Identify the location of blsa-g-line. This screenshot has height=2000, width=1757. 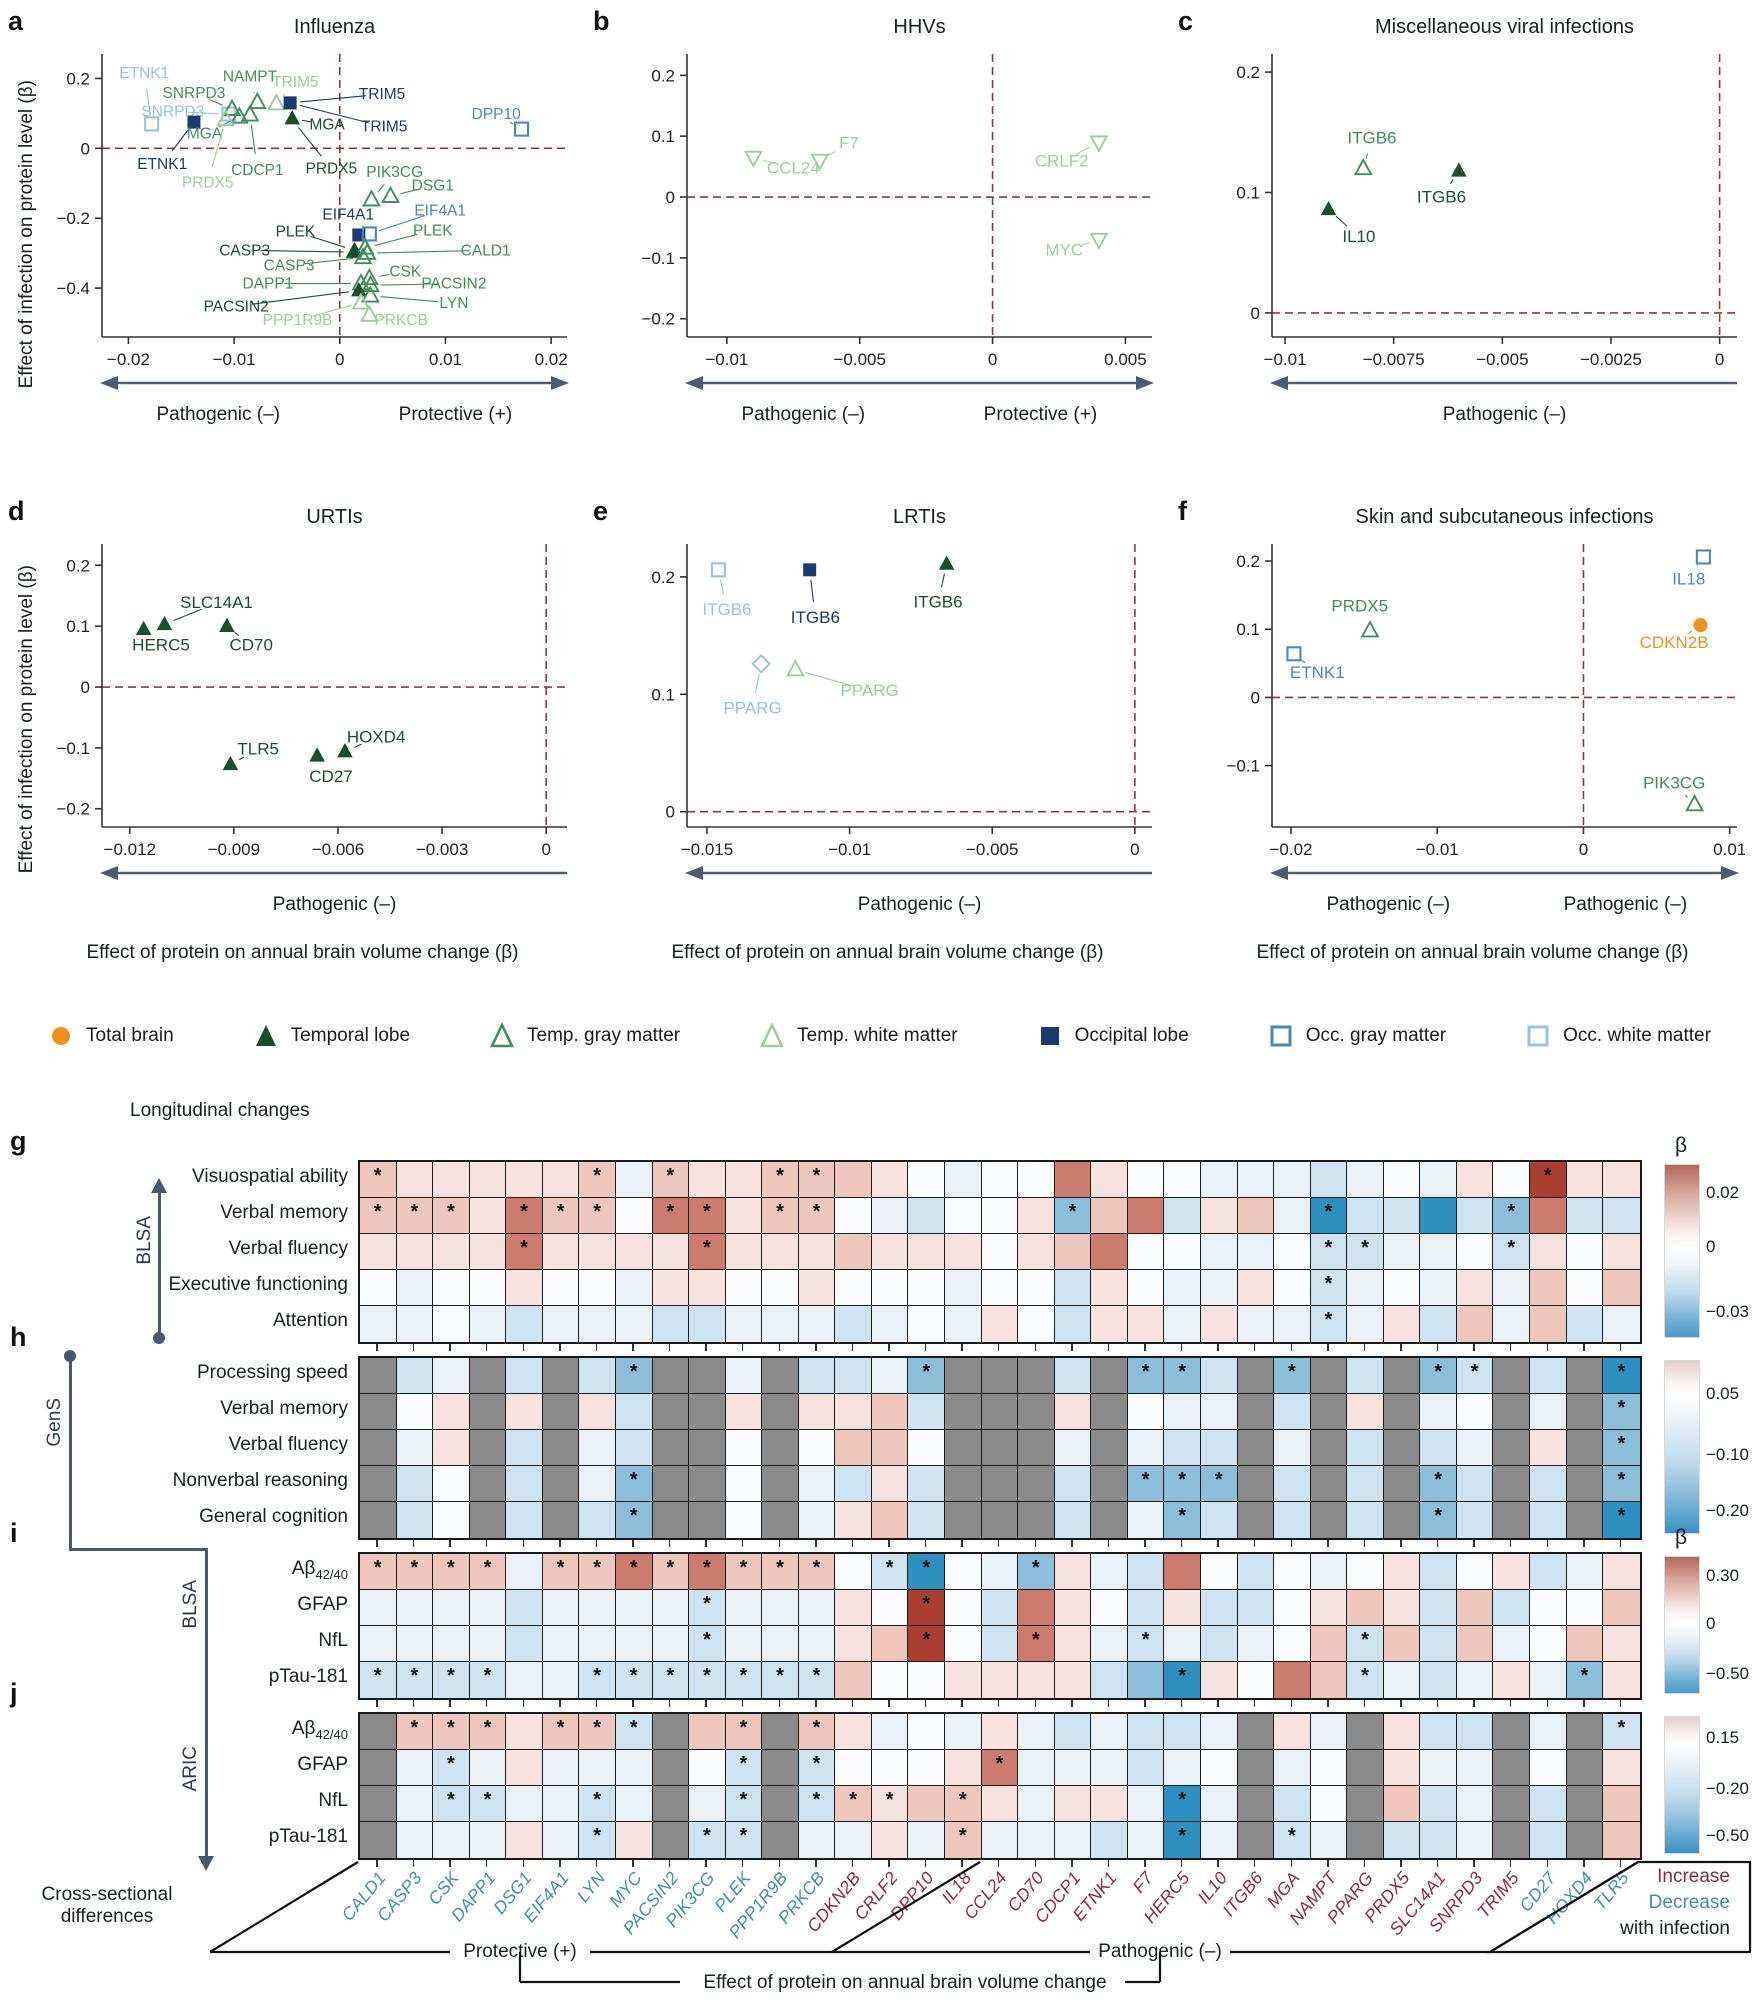
(159, 1263).